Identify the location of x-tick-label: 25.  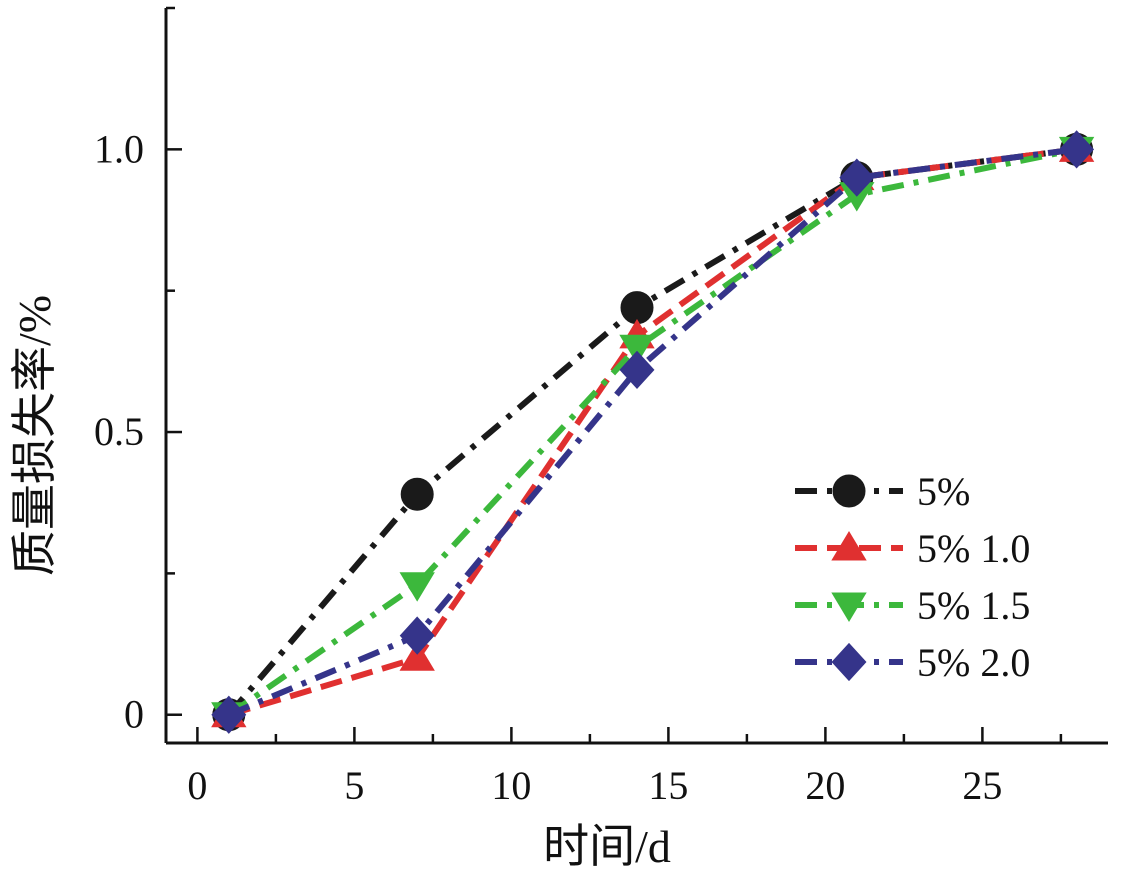
(982, 785).